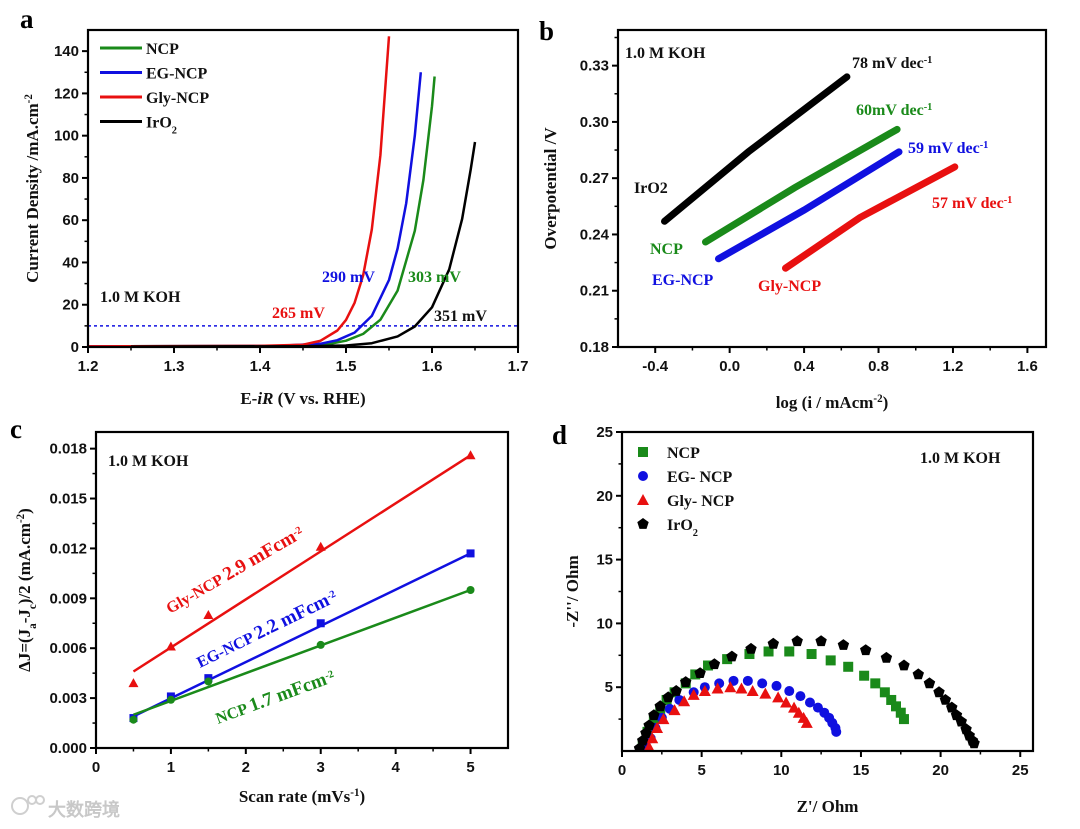  I want to click on y-axis-label: -Z''/ Ohm, so click(572, 591).